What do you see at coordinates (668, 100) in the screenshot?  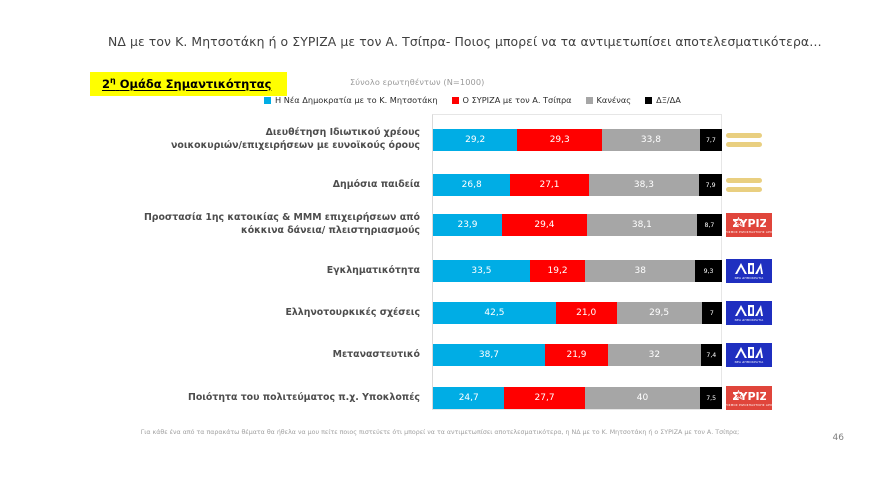 I see `legend-label: ΔΞ/ΔΑ` at bounding box center [668, 100].